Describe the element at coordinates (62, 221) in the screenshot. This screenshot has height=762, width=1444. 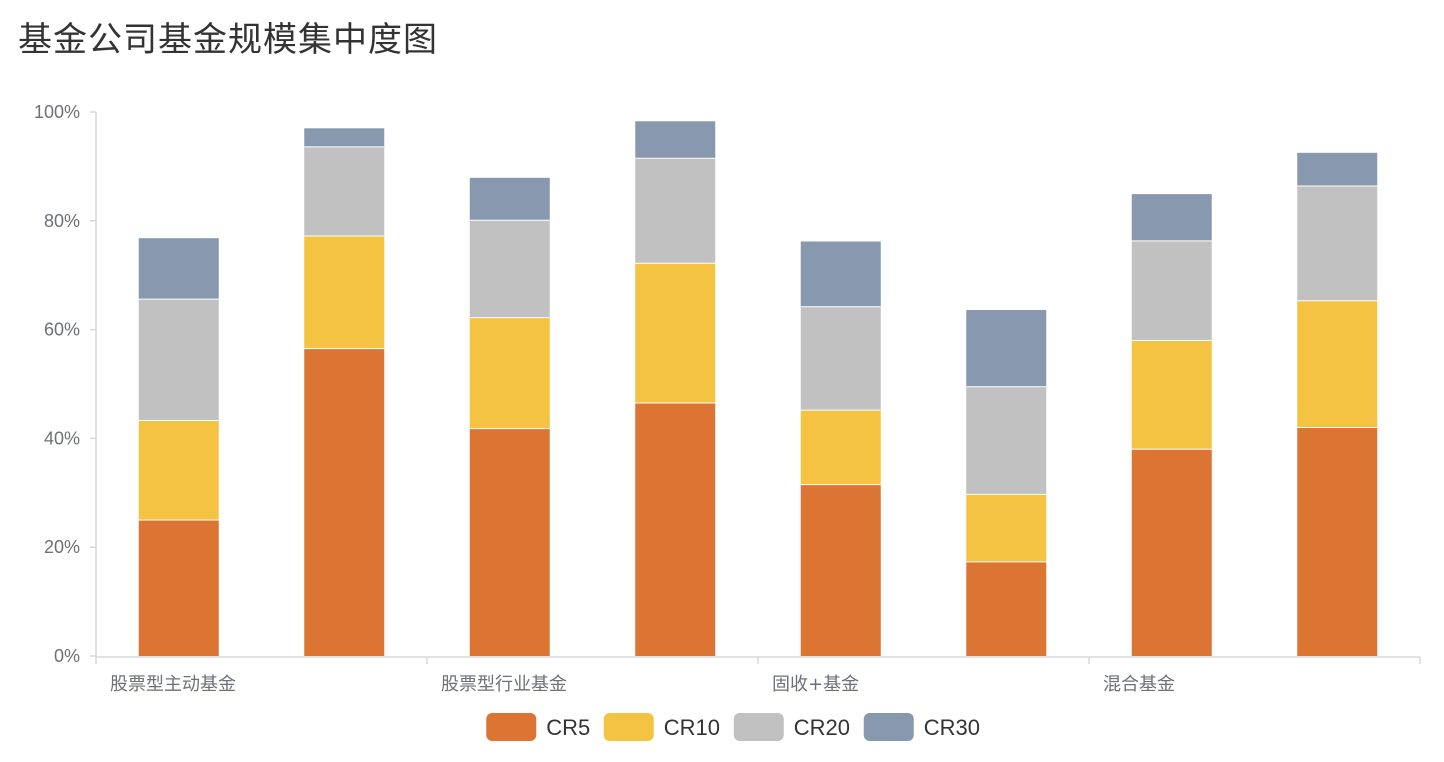
I see `y-tick-label: 80%` at that location.